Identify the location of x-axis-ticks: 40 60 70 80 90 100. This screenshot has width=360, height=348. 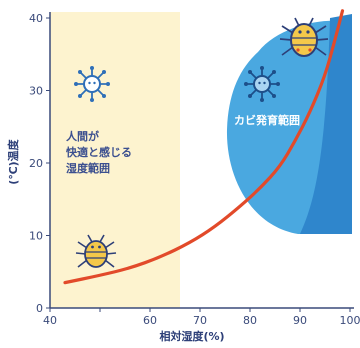
(201, 317).